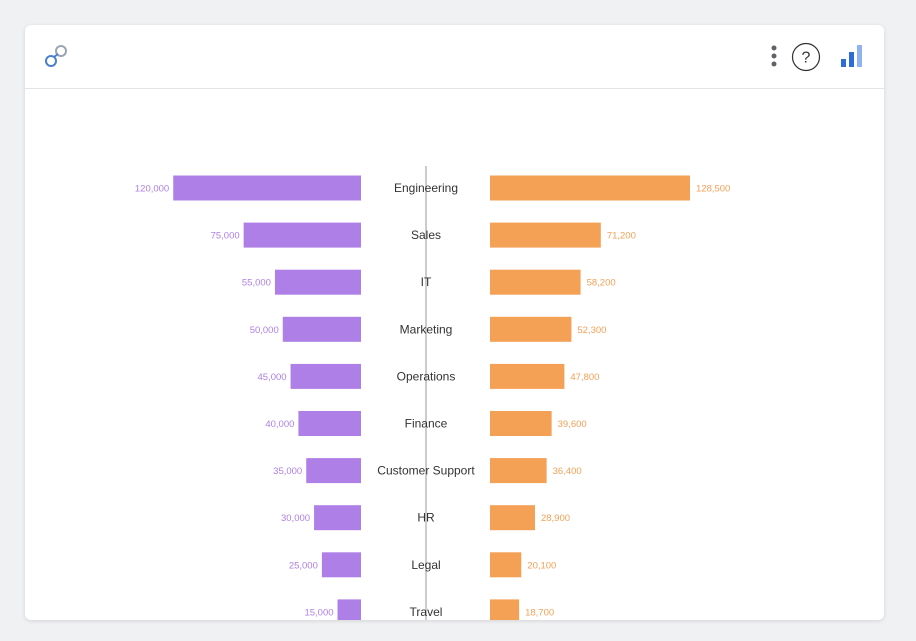 This screenshot has height=641, width=916. I want to click on left-value-label: 30,000, so click(295, 518).